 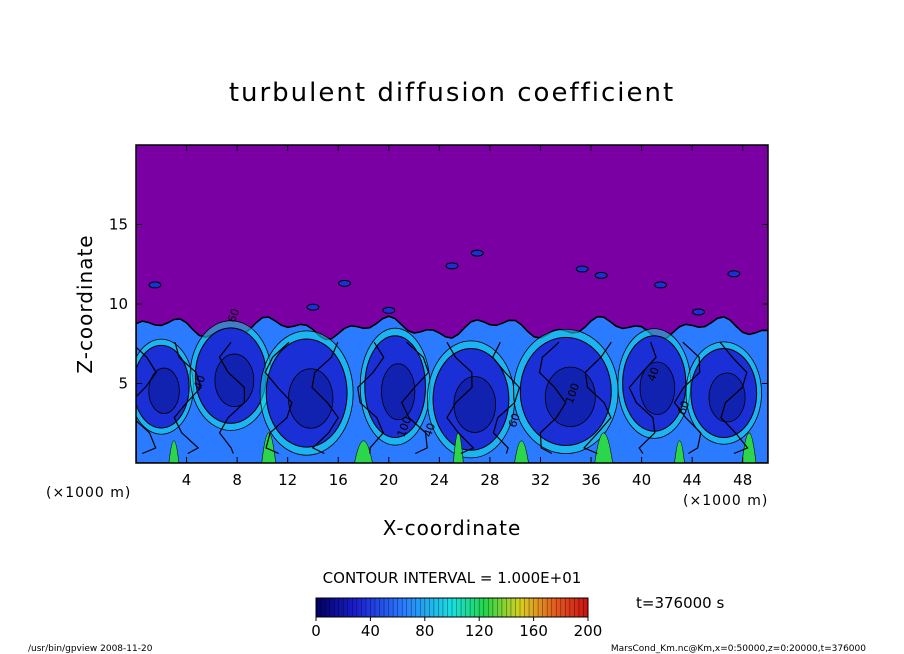 I want to click on x-tick-label: 36, so click(x=590, y=480).